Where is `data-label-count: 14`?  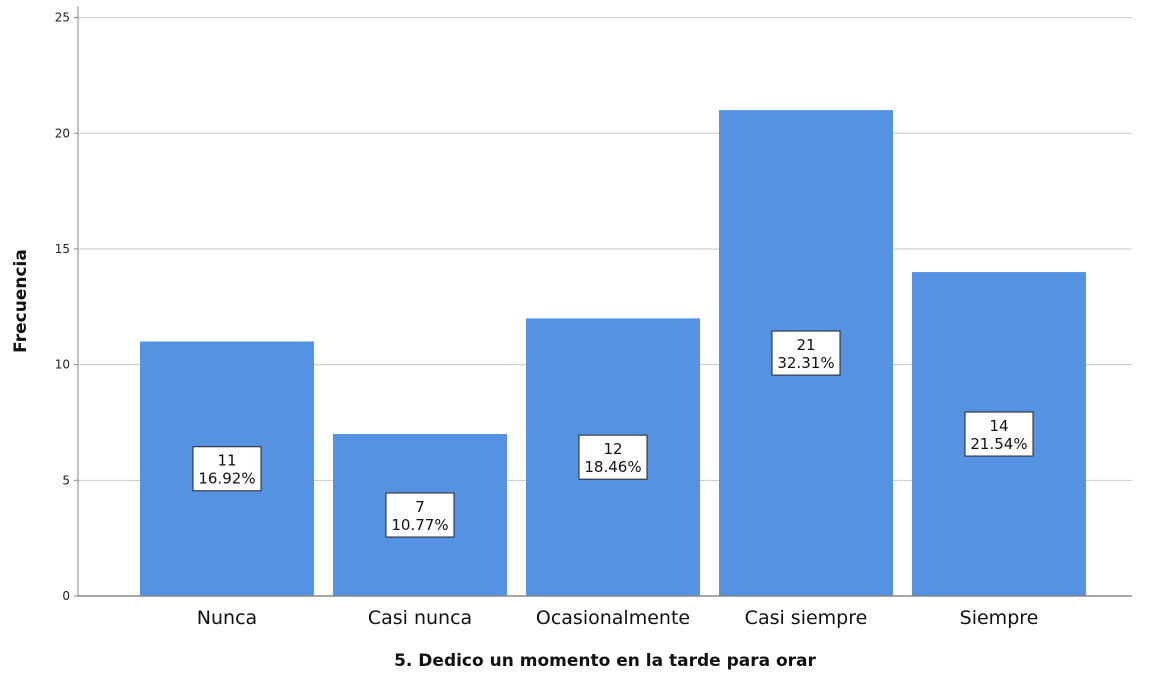 data-label-count: 14 is located at coordinates (998, 426).